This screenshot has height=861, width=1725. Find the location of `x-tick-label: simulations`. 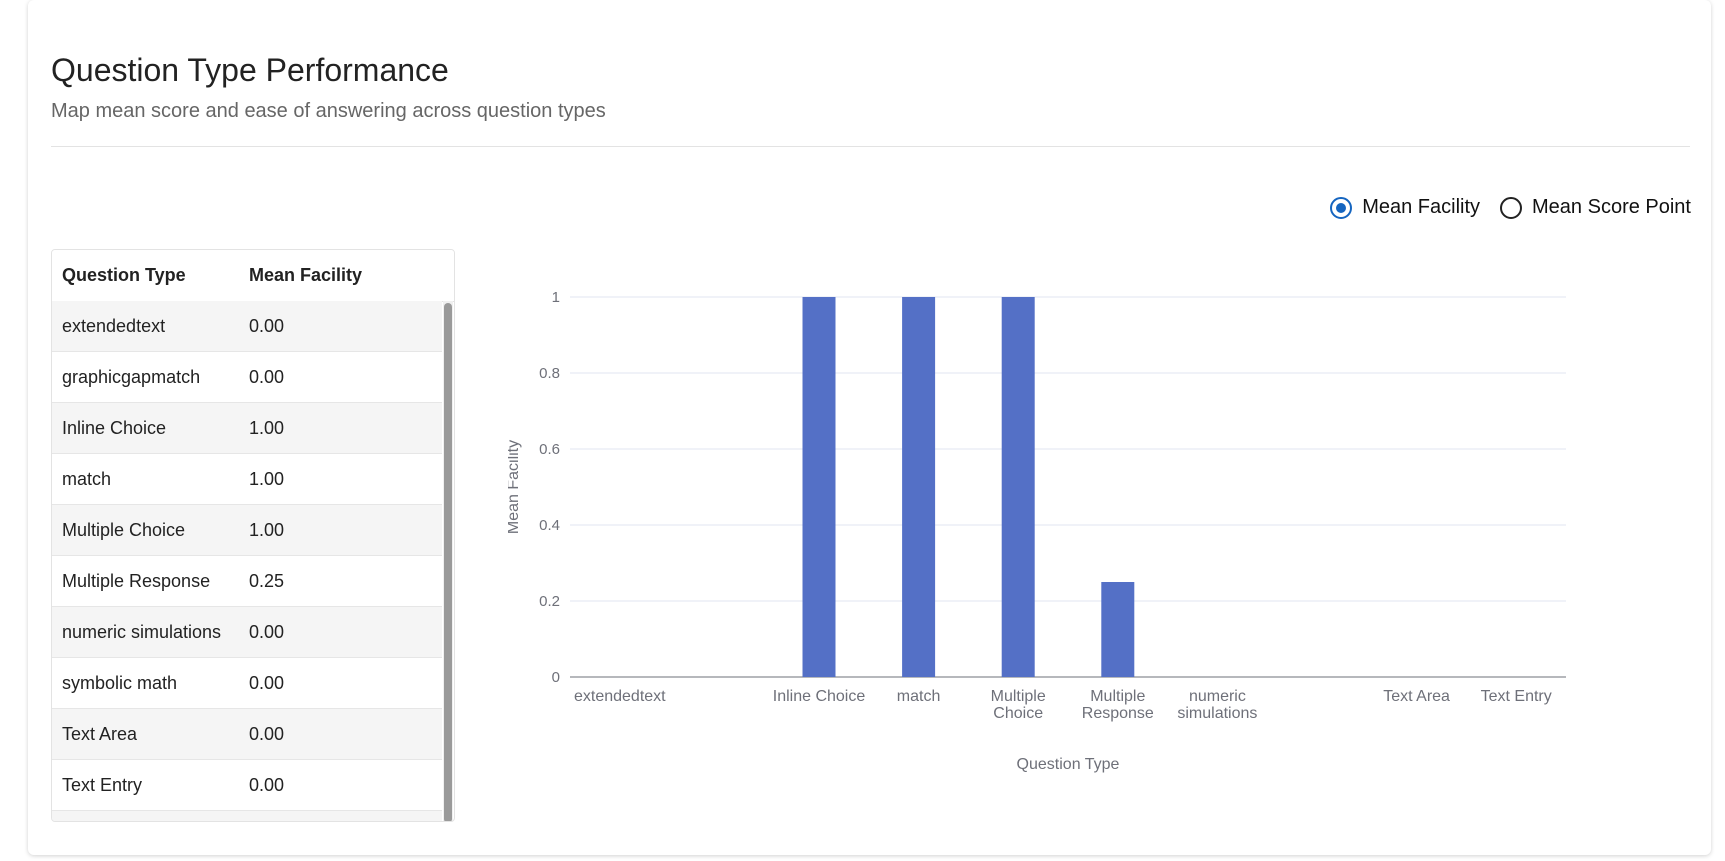

x-tick-label: simulations is located at coordinates (1217, 713).